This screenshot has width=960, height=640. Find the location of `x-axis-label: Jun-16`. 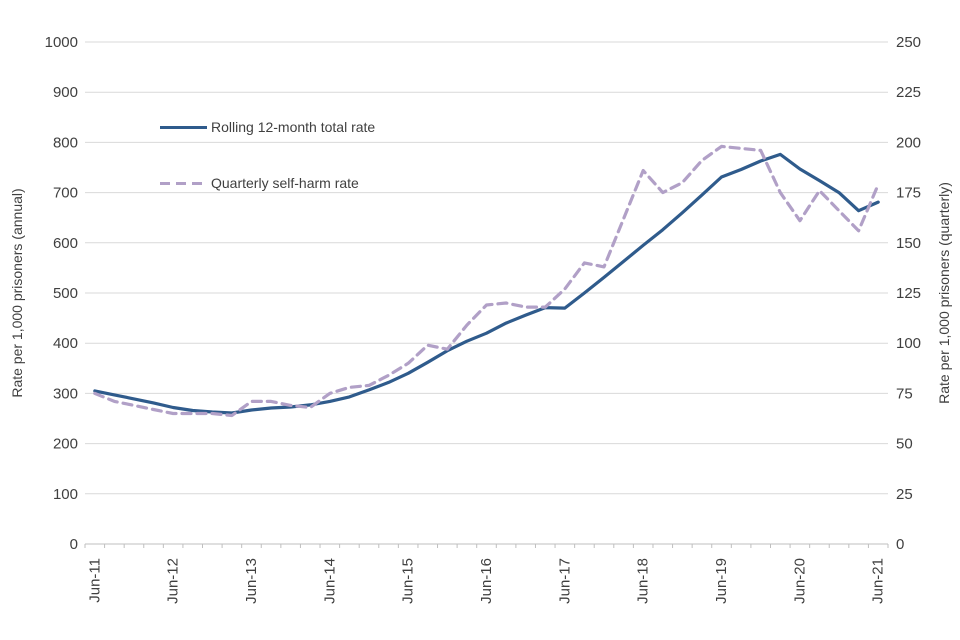

x-axis-label: Jun-16 is located at coordinates (486, 581).